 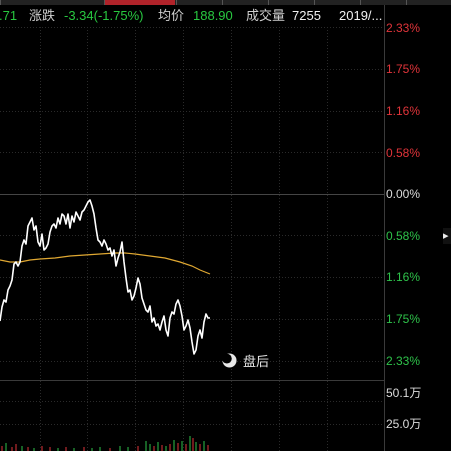 I want to click on volume-axis-label-mid: 25.0万, so click(x=404, y=424).